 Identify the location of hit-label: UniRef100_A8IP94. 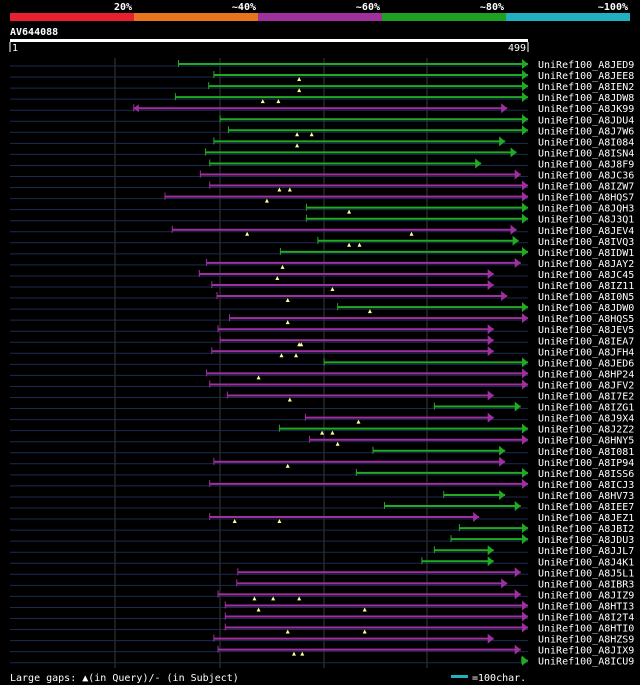
(586, 463).